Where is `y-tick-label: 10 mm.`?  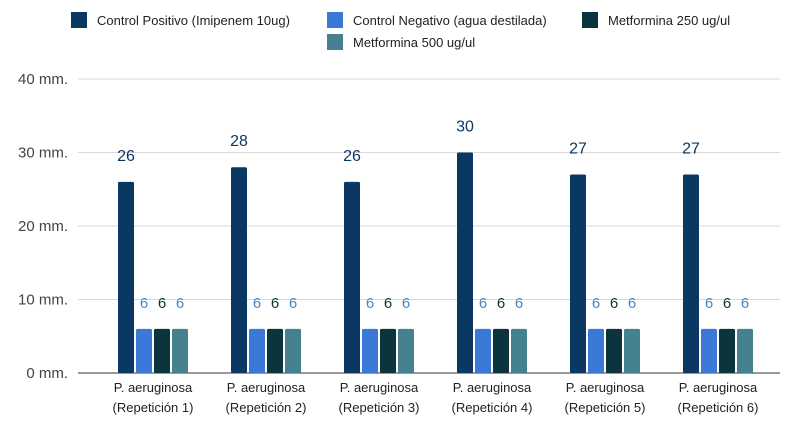
y-tick-label: 10 mm. is located at coordinates (43, 300).